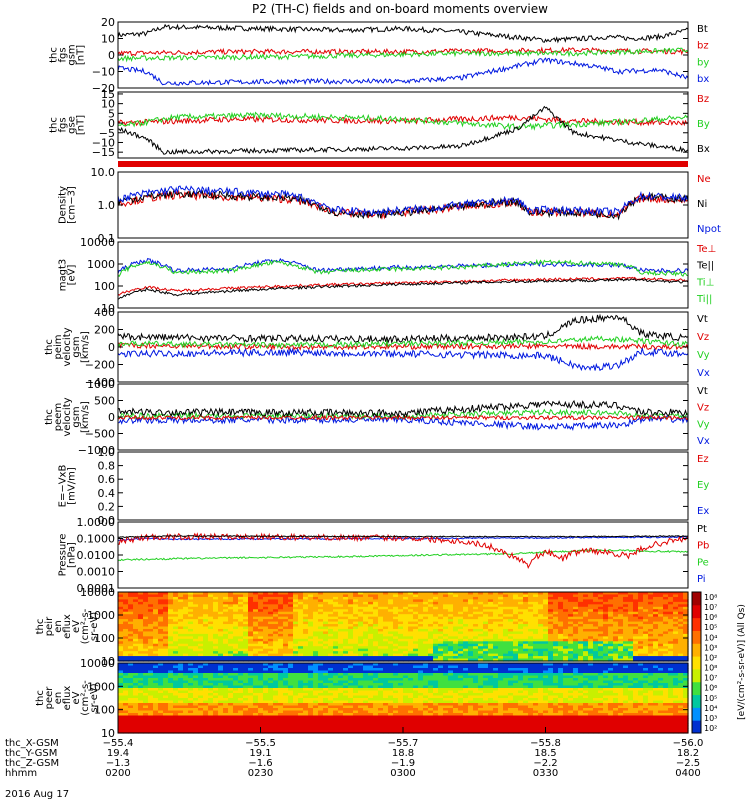 The width and height of the screenshot is (750, 800). I want to click on y-tick-label: 100, so click(104, 638).